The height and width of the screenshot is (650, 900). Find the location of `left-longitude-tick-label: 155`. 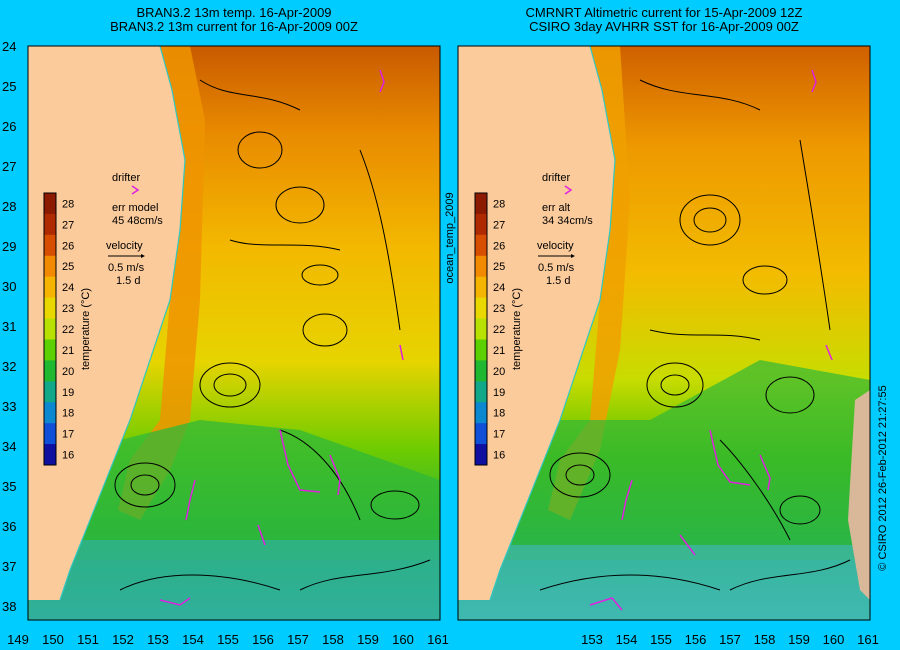

left-longitude-tick-label: 155 is located at coordinates (228, 639).